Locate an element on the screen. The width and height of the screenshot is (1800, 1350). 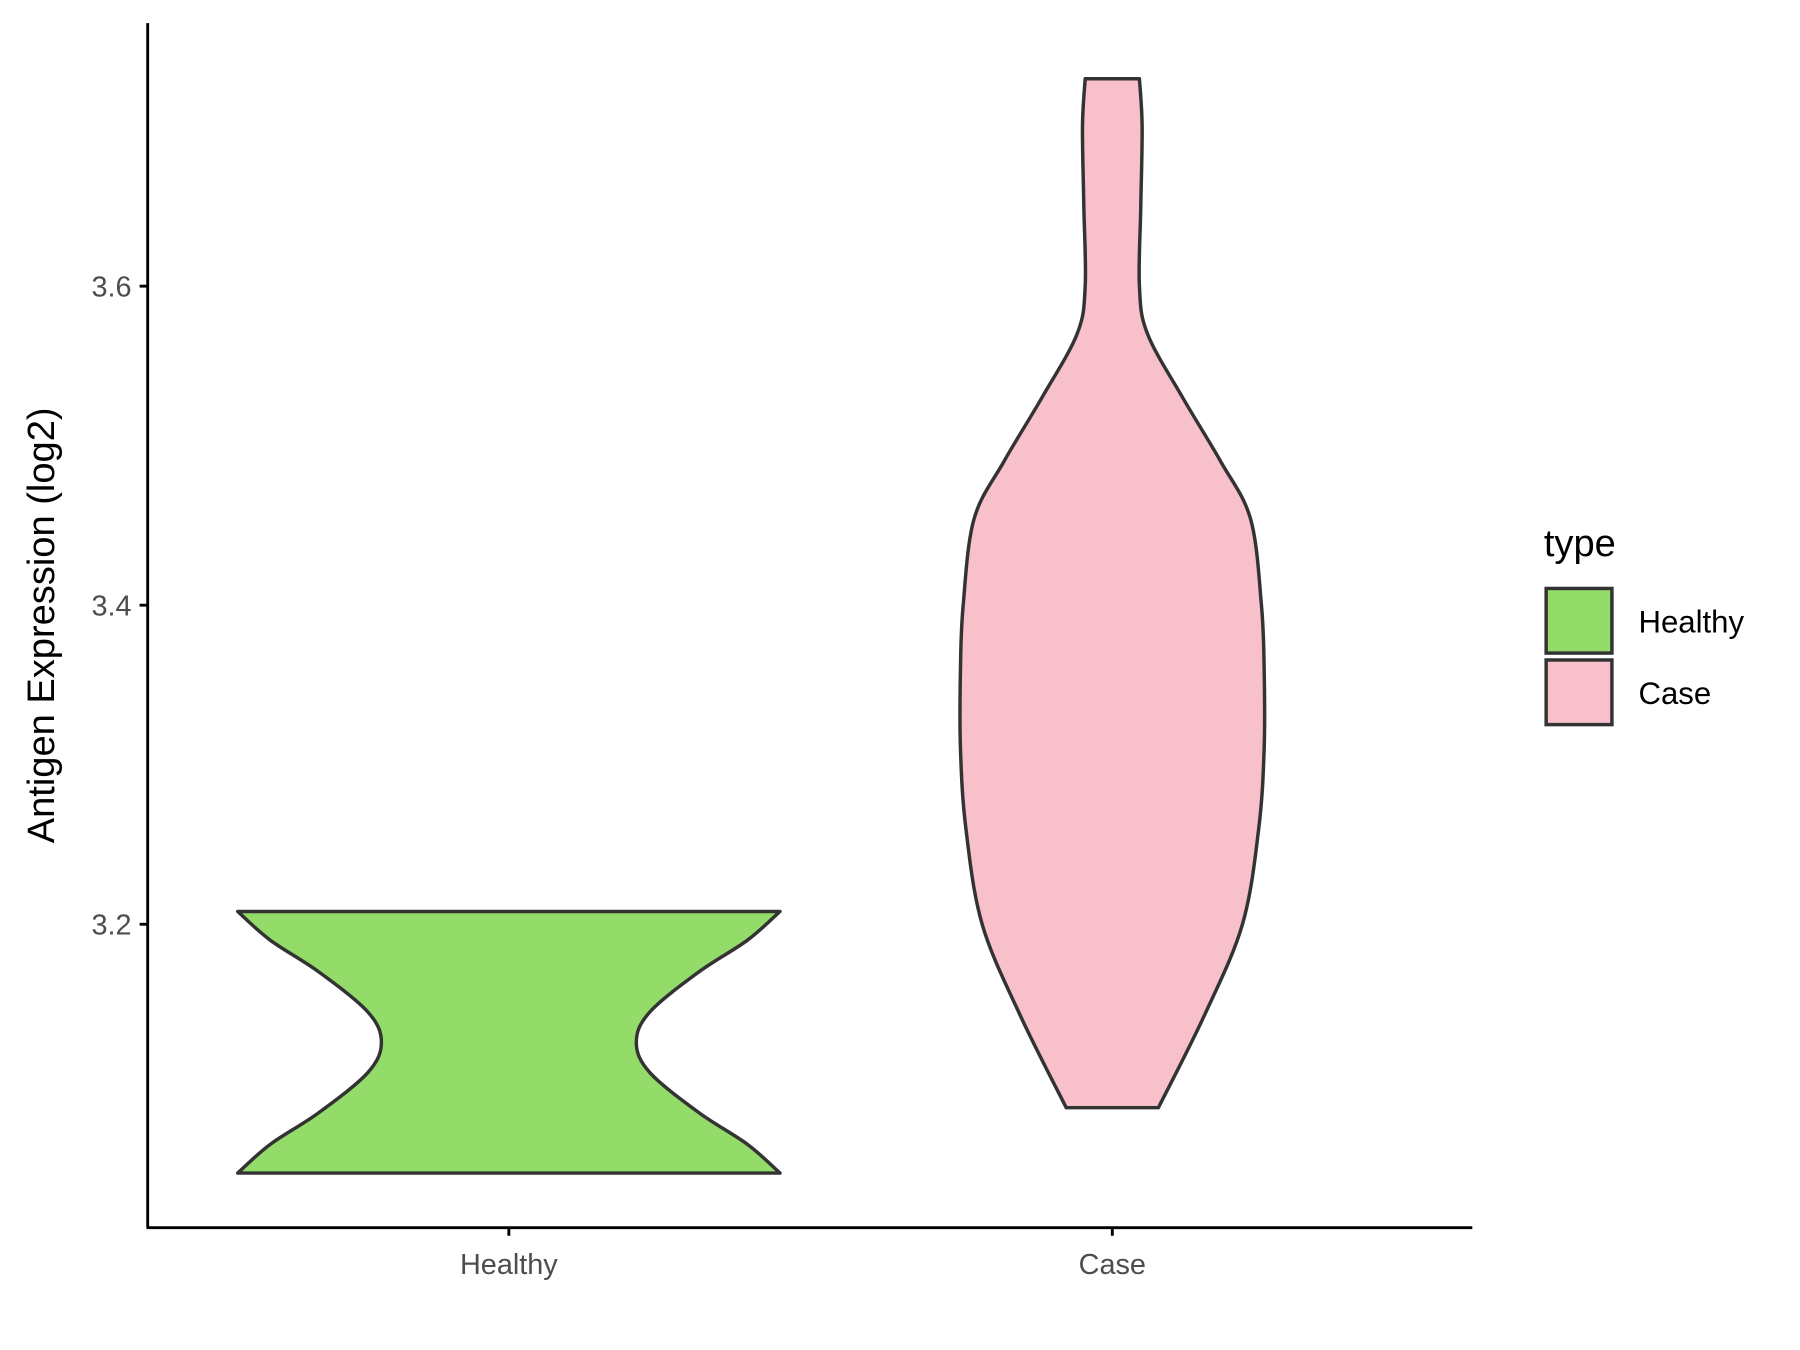
violin-case is located at coordinates (1112, 593).